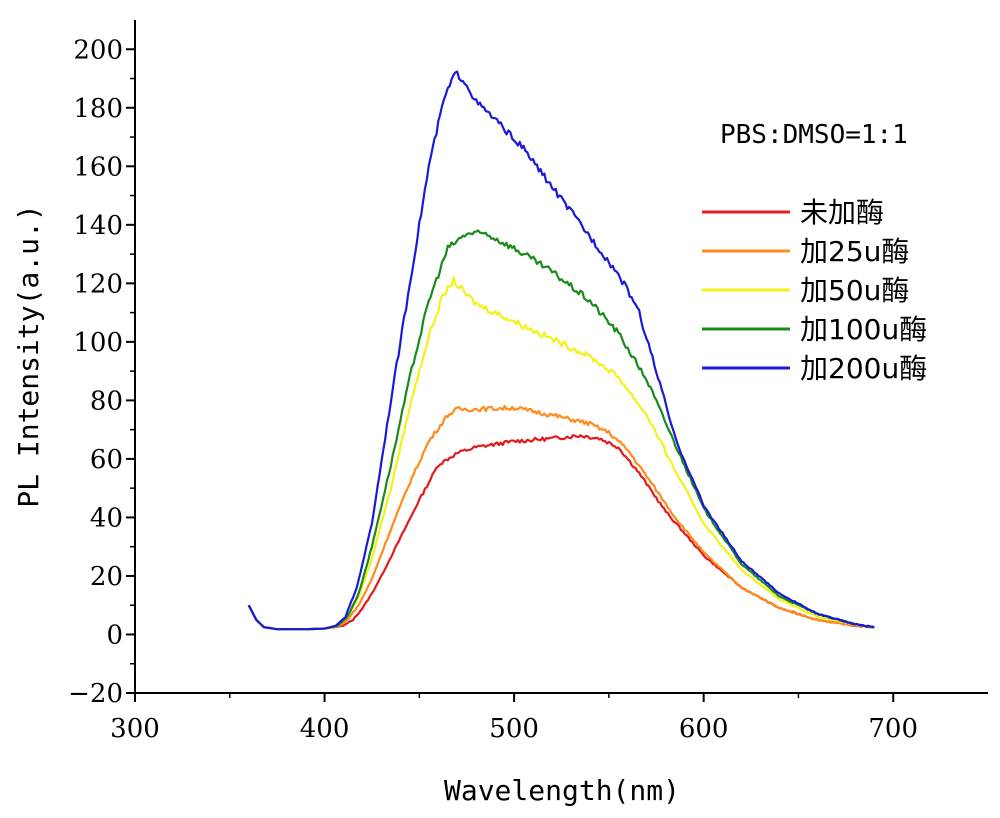 The width and height of the screenshot is (1000, 818). Describe the element at coordinates (854, 290) in the screenshot. I see `legend-label-2: 加50u酶` at that location.